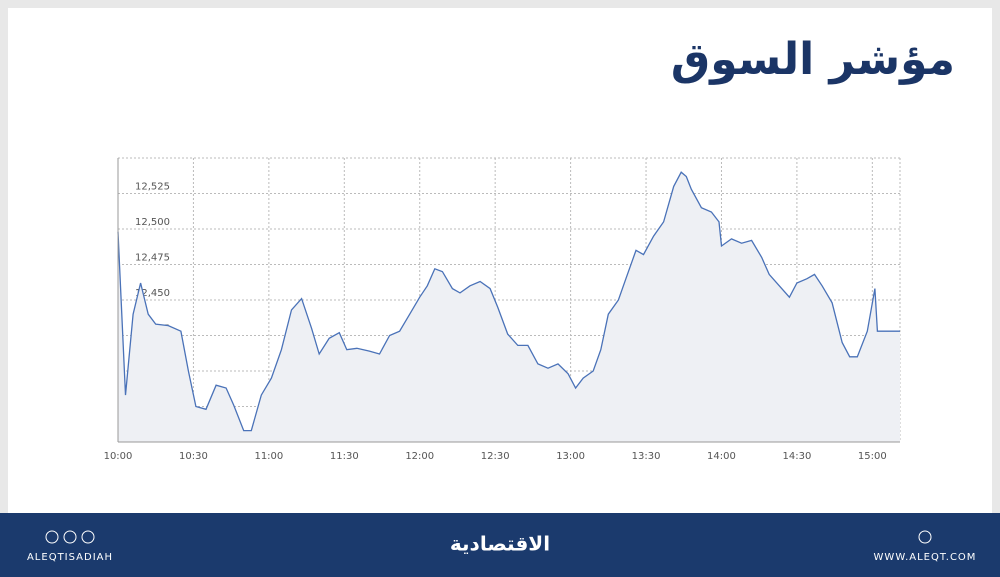 This screenshot has width=1000, height=577. I want to click on footer-band, so click(500, 545).